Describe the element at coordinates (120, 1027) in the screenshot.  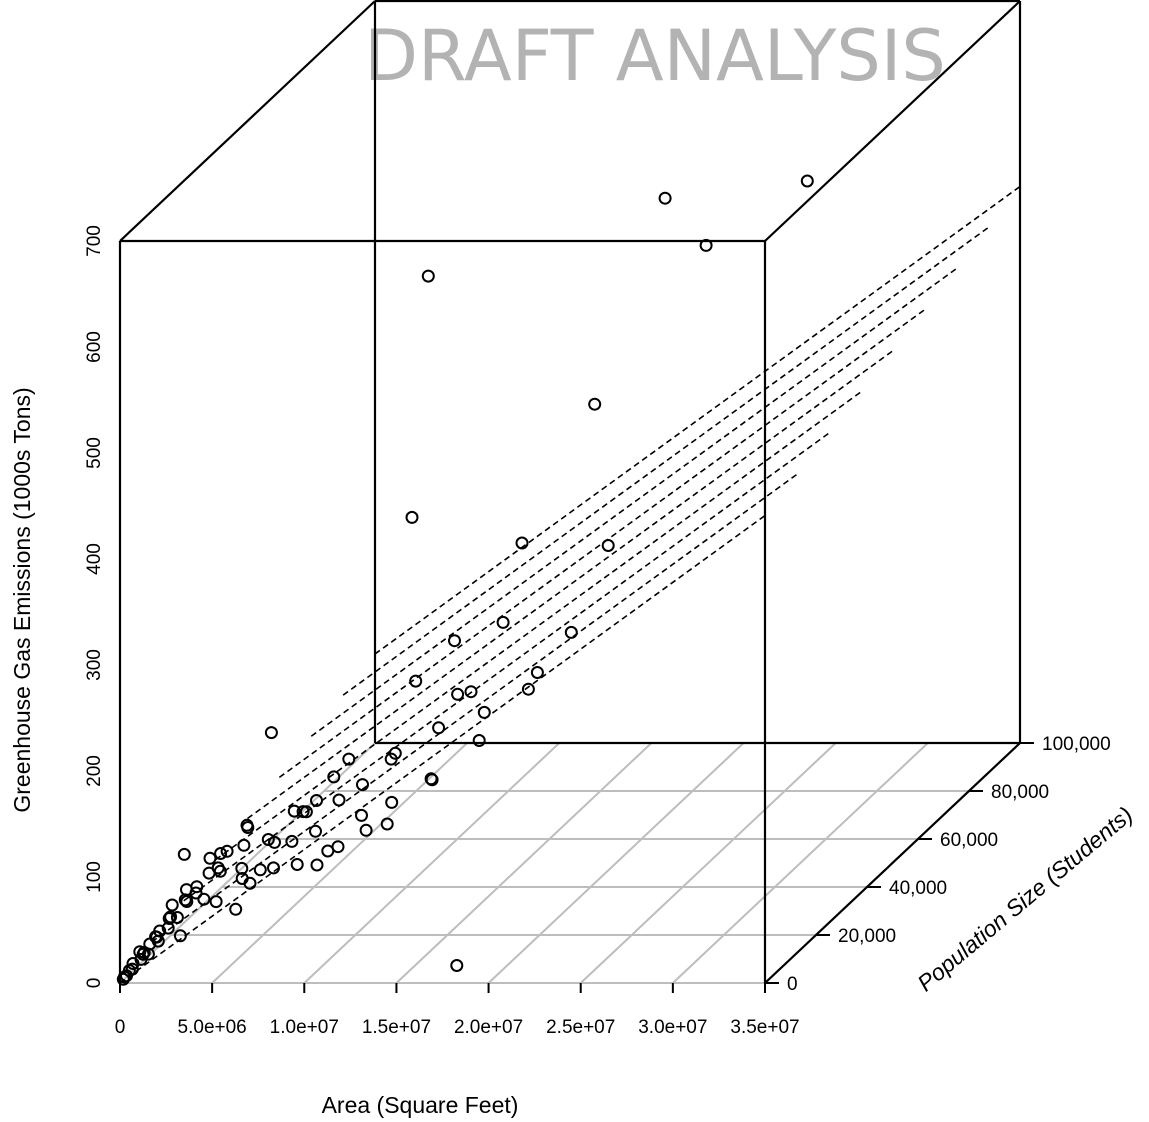
I see `x-tick-label-0: 0` at that location.